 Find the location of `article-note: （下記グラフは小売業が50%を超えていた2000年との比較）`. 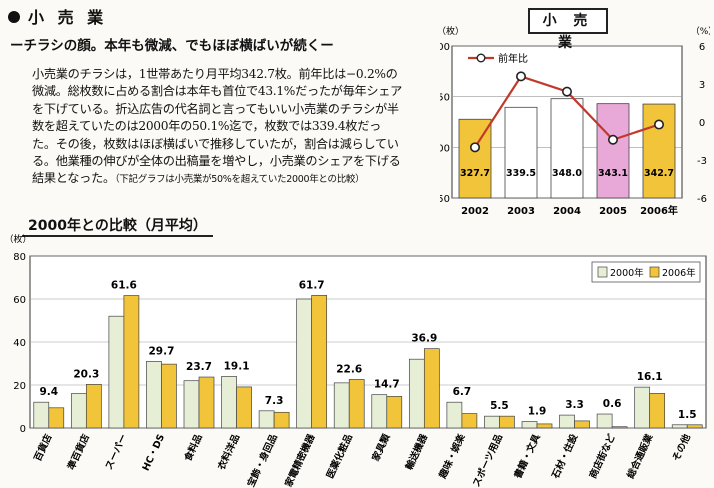

article-note: （下記グラフは小売業が50%を超えていた2000年との比較） is located at coordinates (239, 180).